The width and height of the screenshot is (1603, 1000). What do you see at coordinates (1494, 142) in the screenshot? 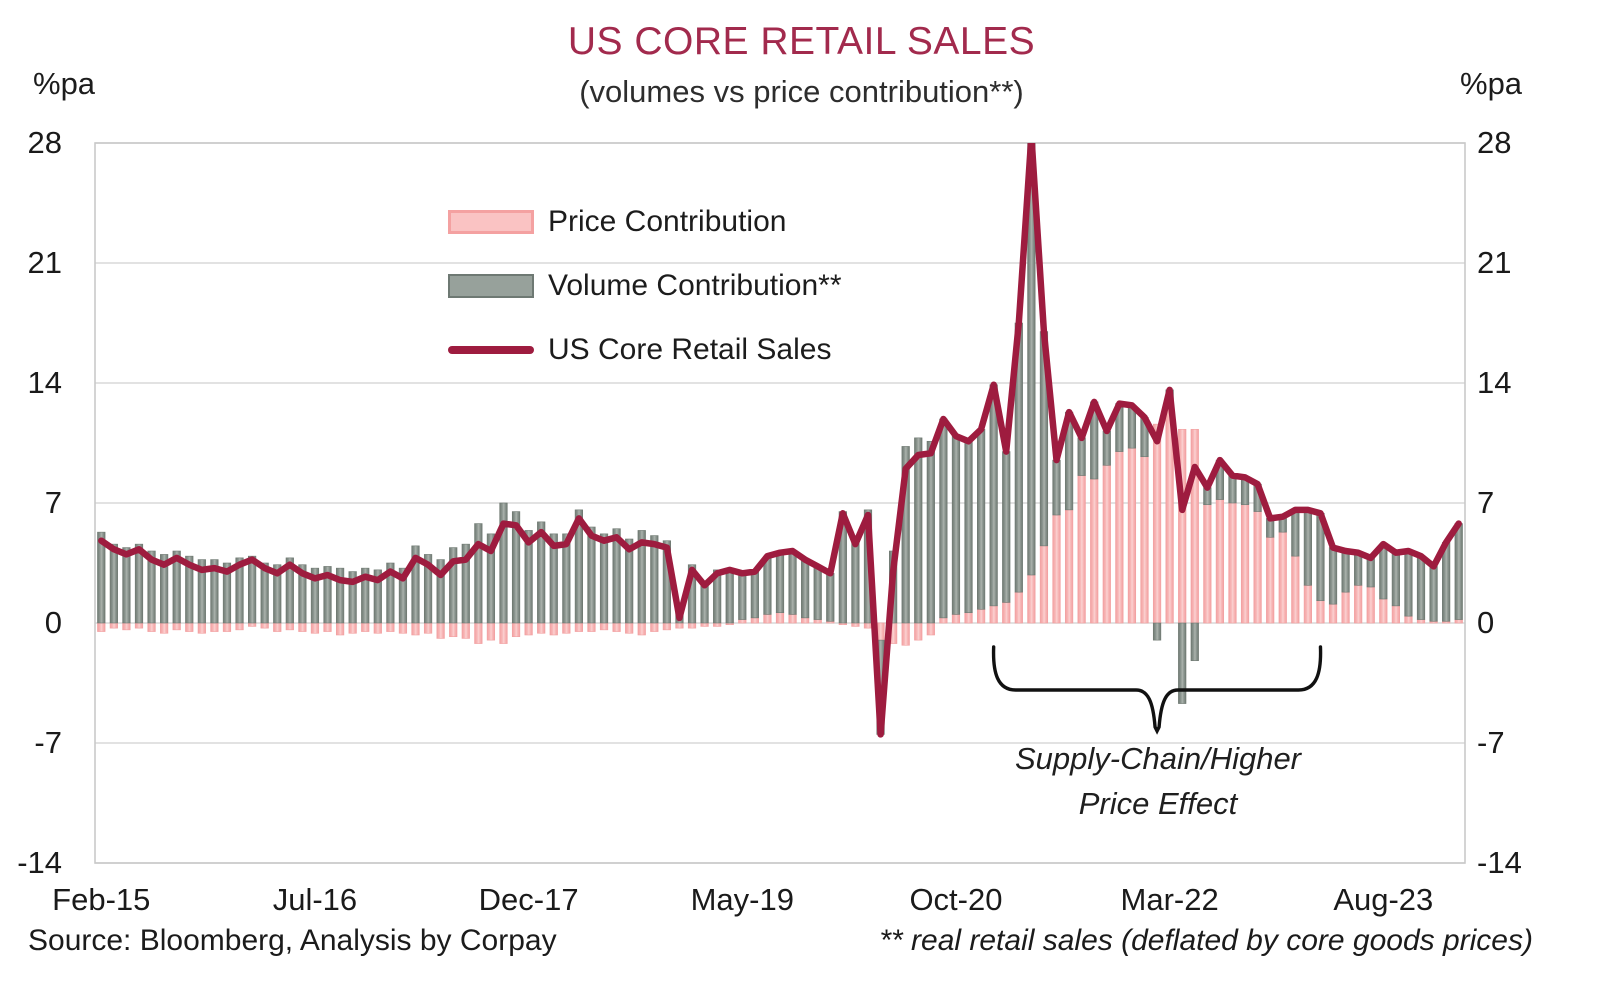
I see `y-tick-label: 28` at bounding box center [1494, 142].